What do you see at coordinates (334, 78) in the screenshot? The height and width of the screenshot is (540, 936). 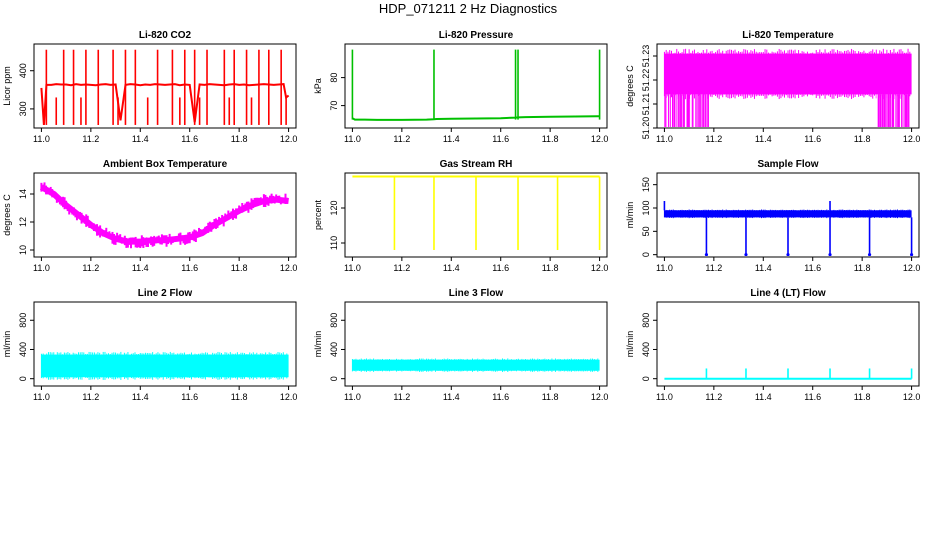 I see `y-tick-label: 80` at bounding box center [334, 78].